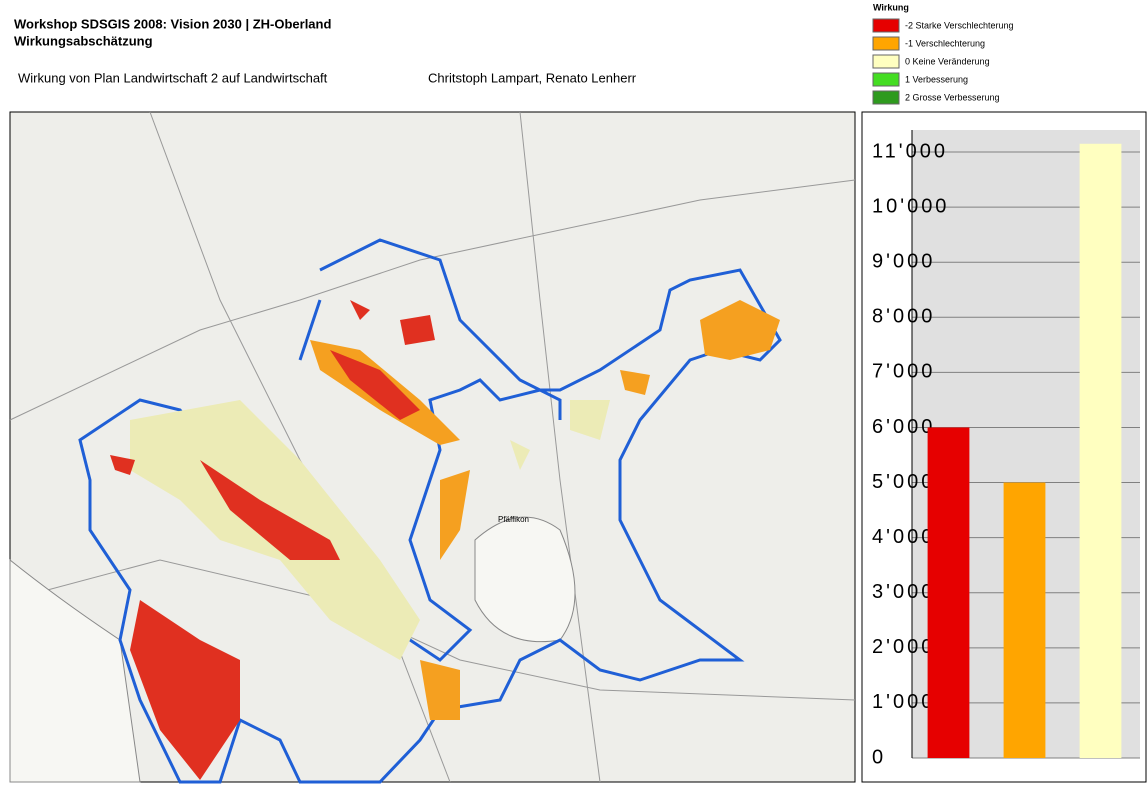 The width and height of the screenshot is (1148, 789). Describe the element at coordinates (952, 97) in the screenshot. I see `legend-label: 2 Grosse Verbesserung` at that location.